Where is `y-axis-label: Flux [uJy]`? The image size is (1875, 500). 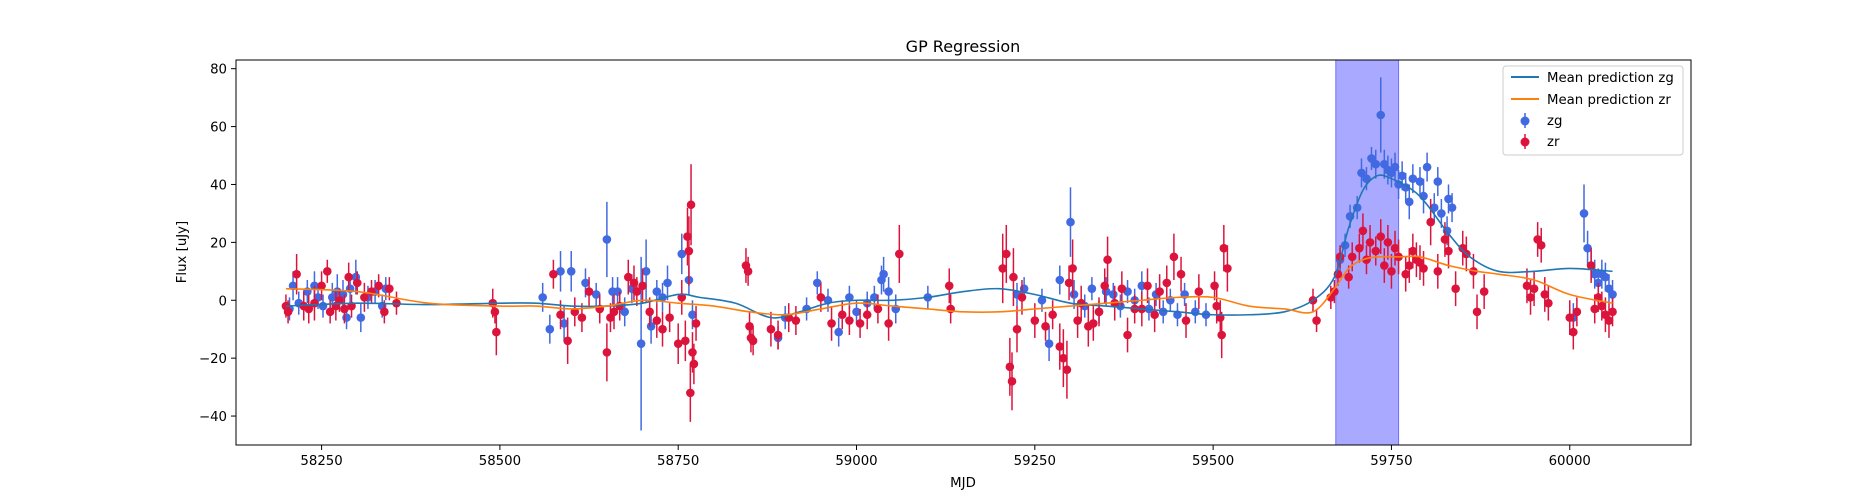 y-axis-label: Flux [uJy] is located at coordinates (182, 252).